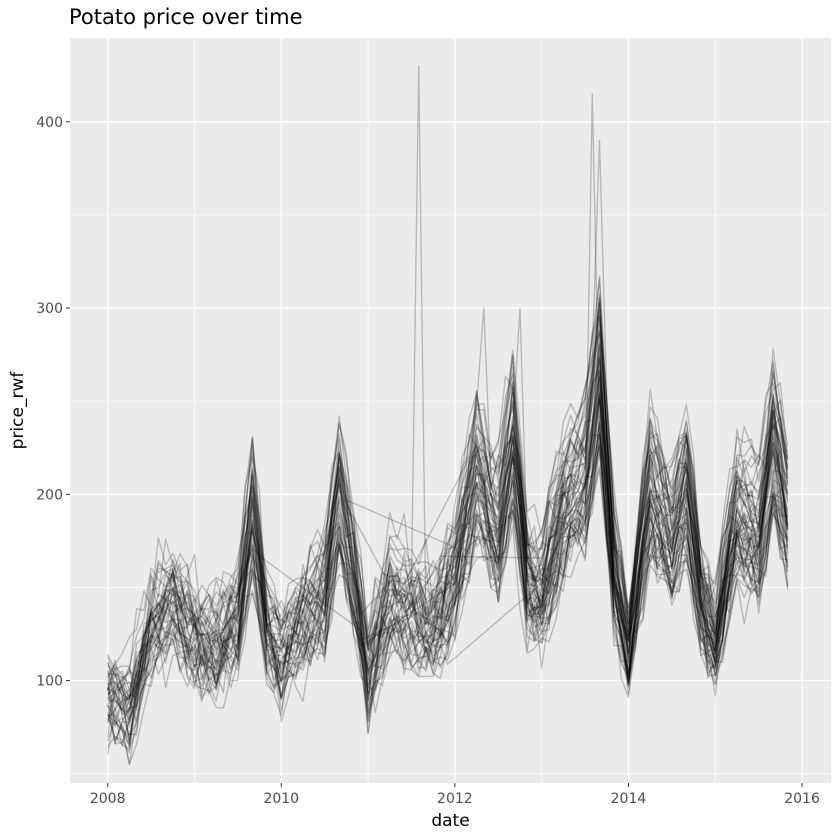 The image size is (840, 840). I want to click on chart-title: Potato price over time, so click(186, 17).